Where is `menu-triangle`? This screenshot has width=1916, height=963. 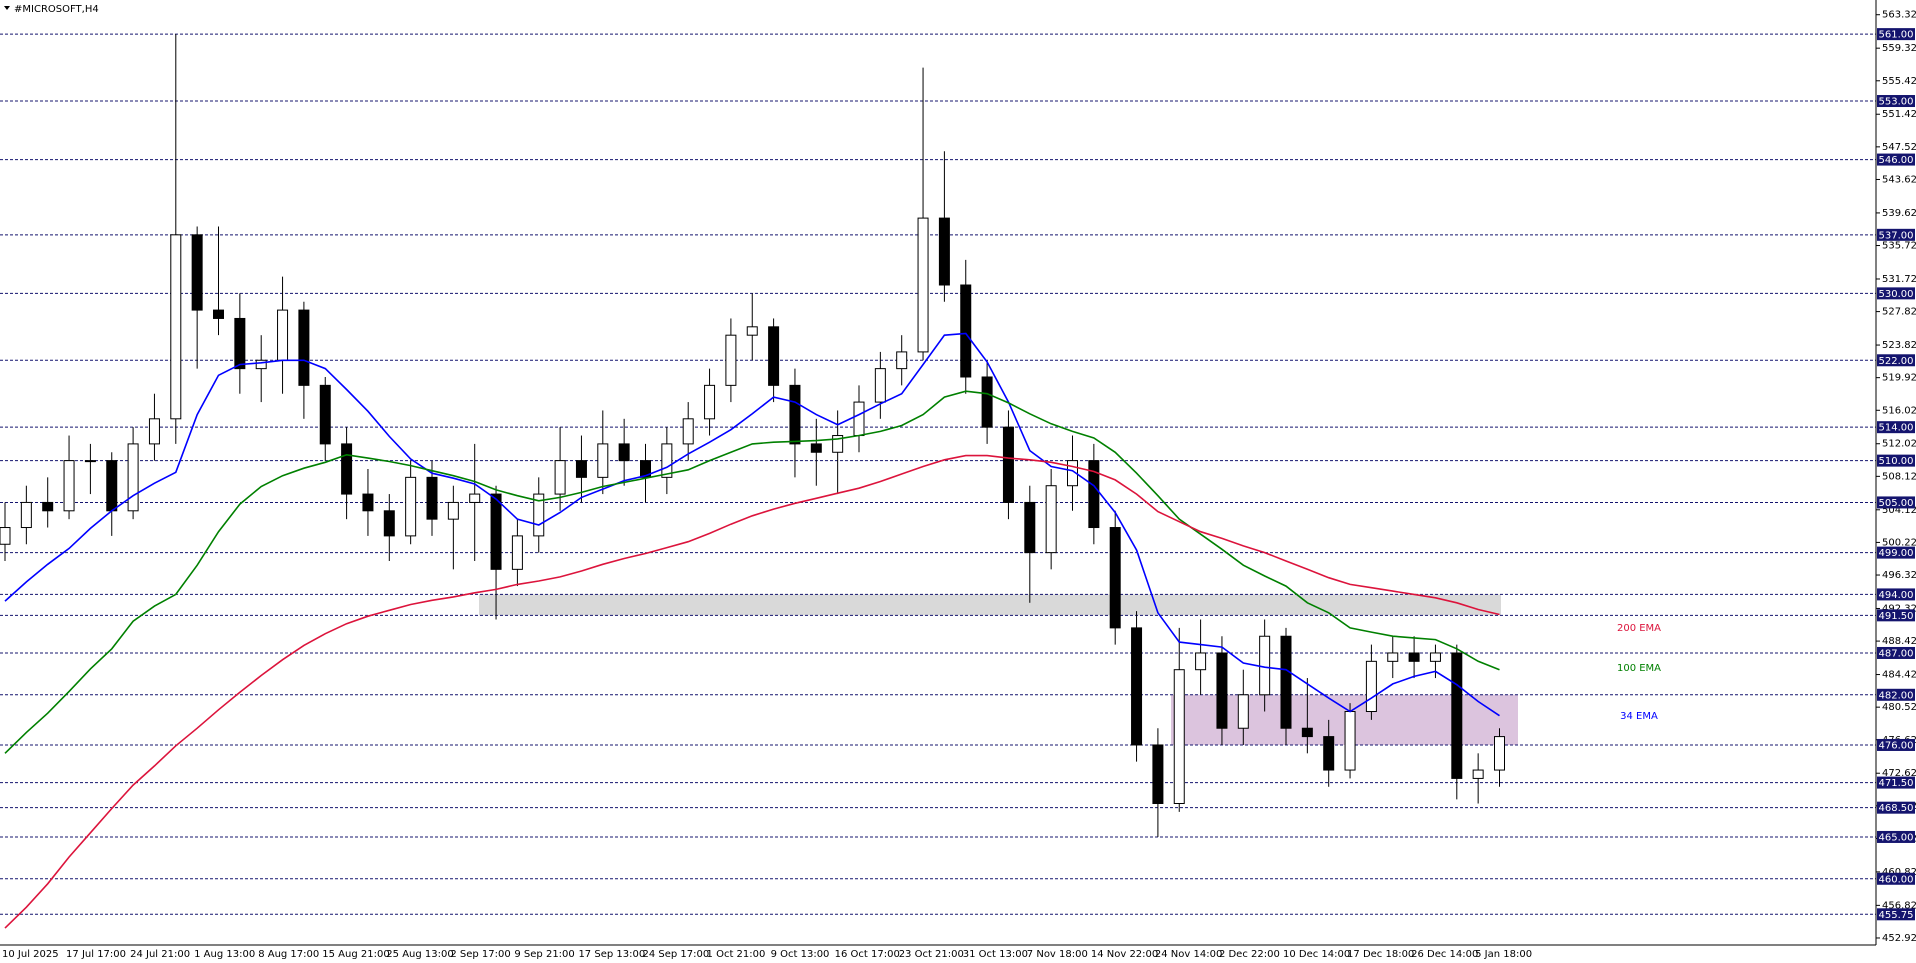 menu-triangle is located at coordinates (7, 8).